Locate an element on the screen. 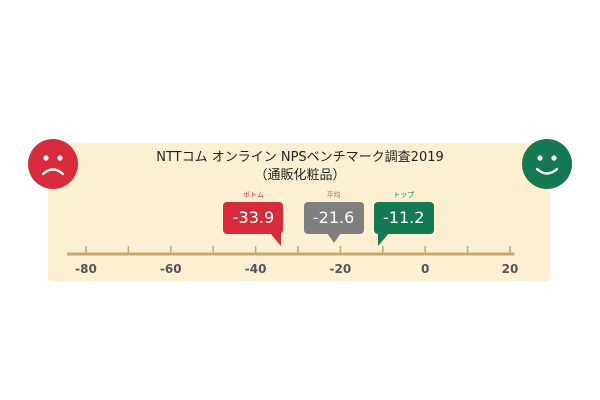 The width and height of the screenshot is (600, 400). happy-face-icon is located at coordinates (547, 164).